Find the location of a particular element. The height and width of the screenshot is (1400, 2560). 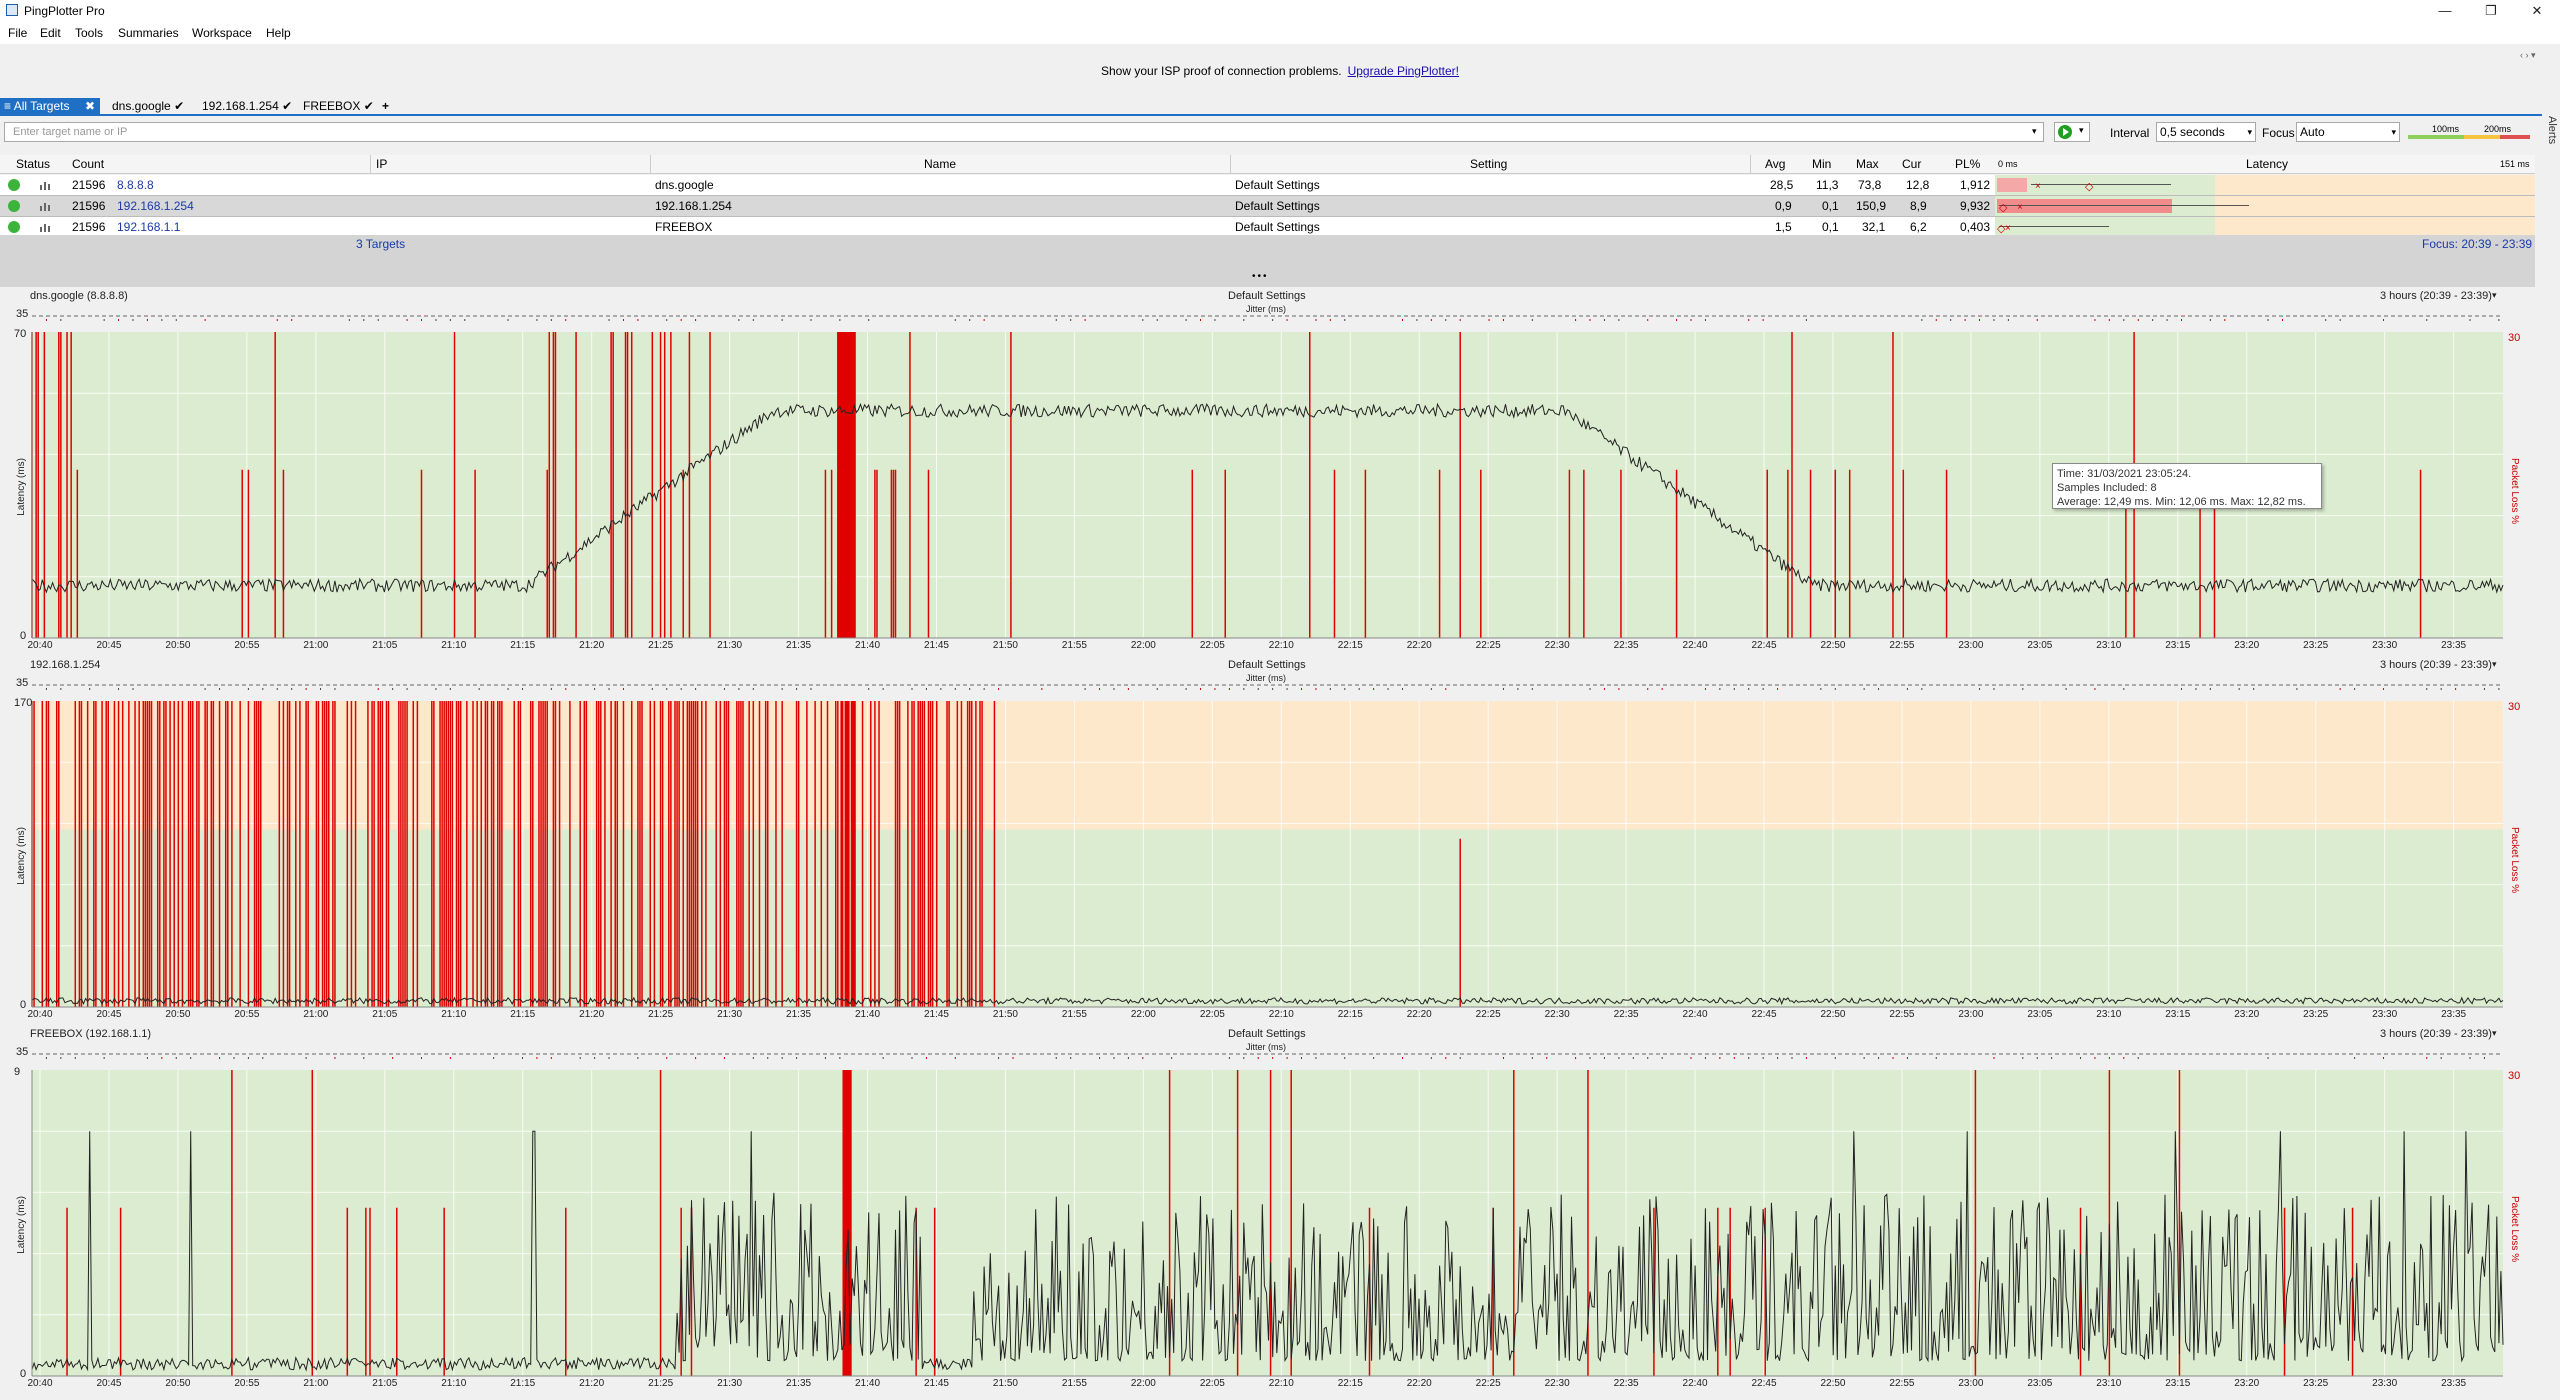

time-tick-label: 21:35 is located at coordinates (799, 1383).